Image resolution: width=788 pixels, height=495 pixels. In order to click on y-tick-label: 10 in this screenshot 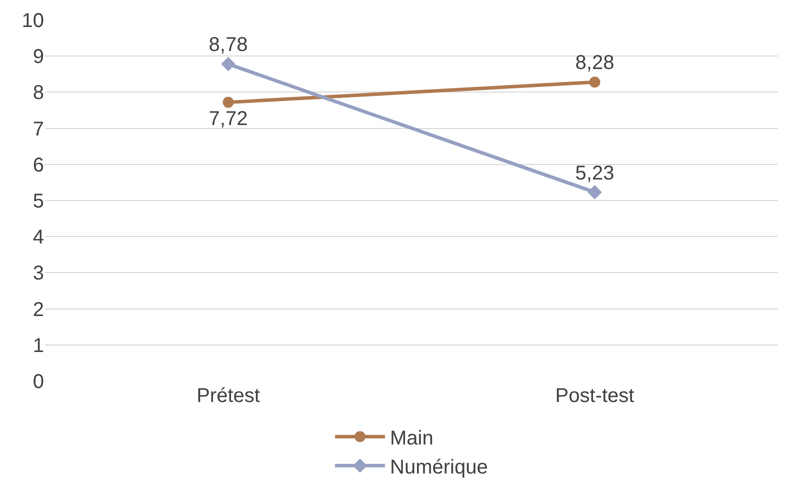, I will do `click(33, 21)`.